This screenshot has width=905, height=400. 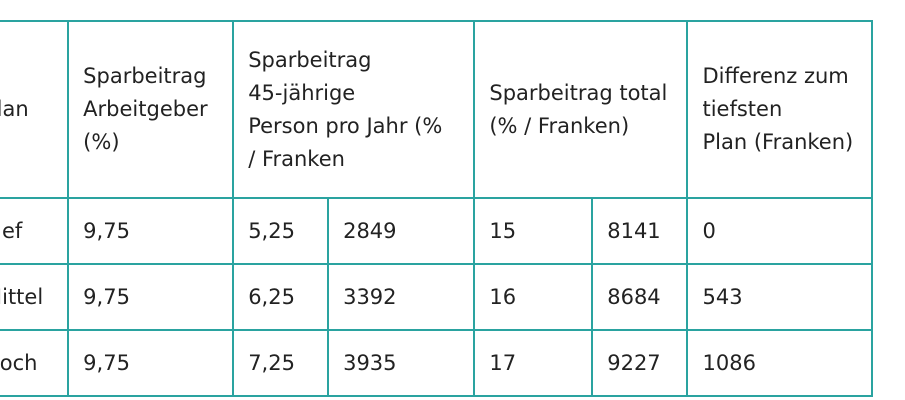 I want to click on cell-person-chf: 3392, so click(x=401, y=297).